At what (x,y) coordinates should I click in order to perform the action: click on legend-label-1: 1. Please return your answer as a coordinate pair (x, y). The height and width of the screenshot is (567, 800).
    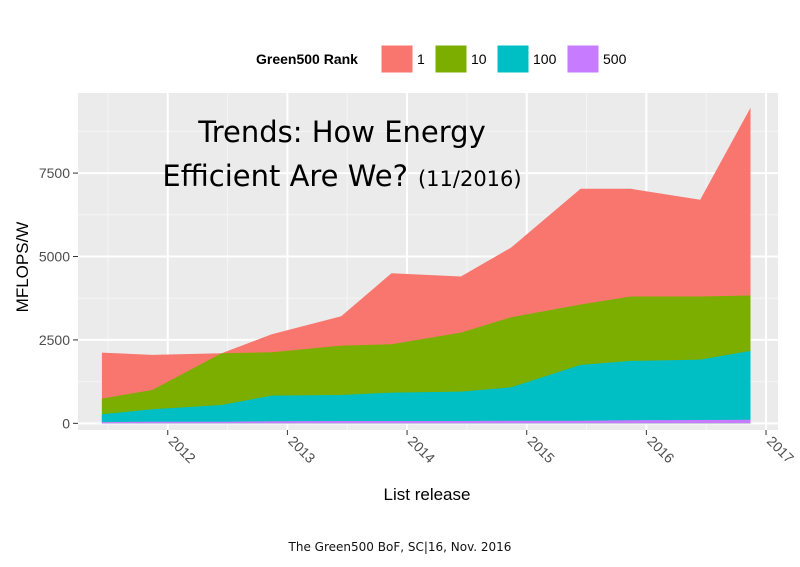
    Looking at the image, I should click on (421, 59).